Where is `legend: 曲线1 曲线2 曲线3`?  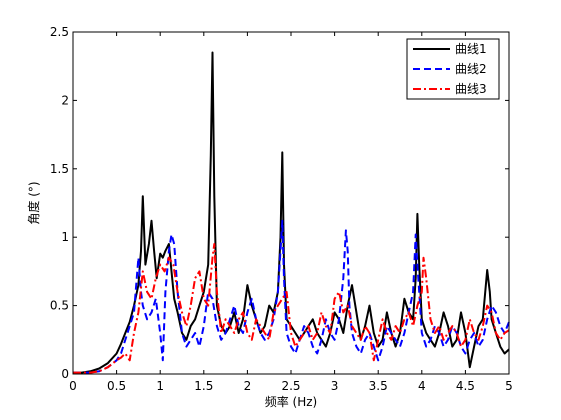 legend: 曲线1 曲线2 曲线3 is located at coordinates (453, 69).